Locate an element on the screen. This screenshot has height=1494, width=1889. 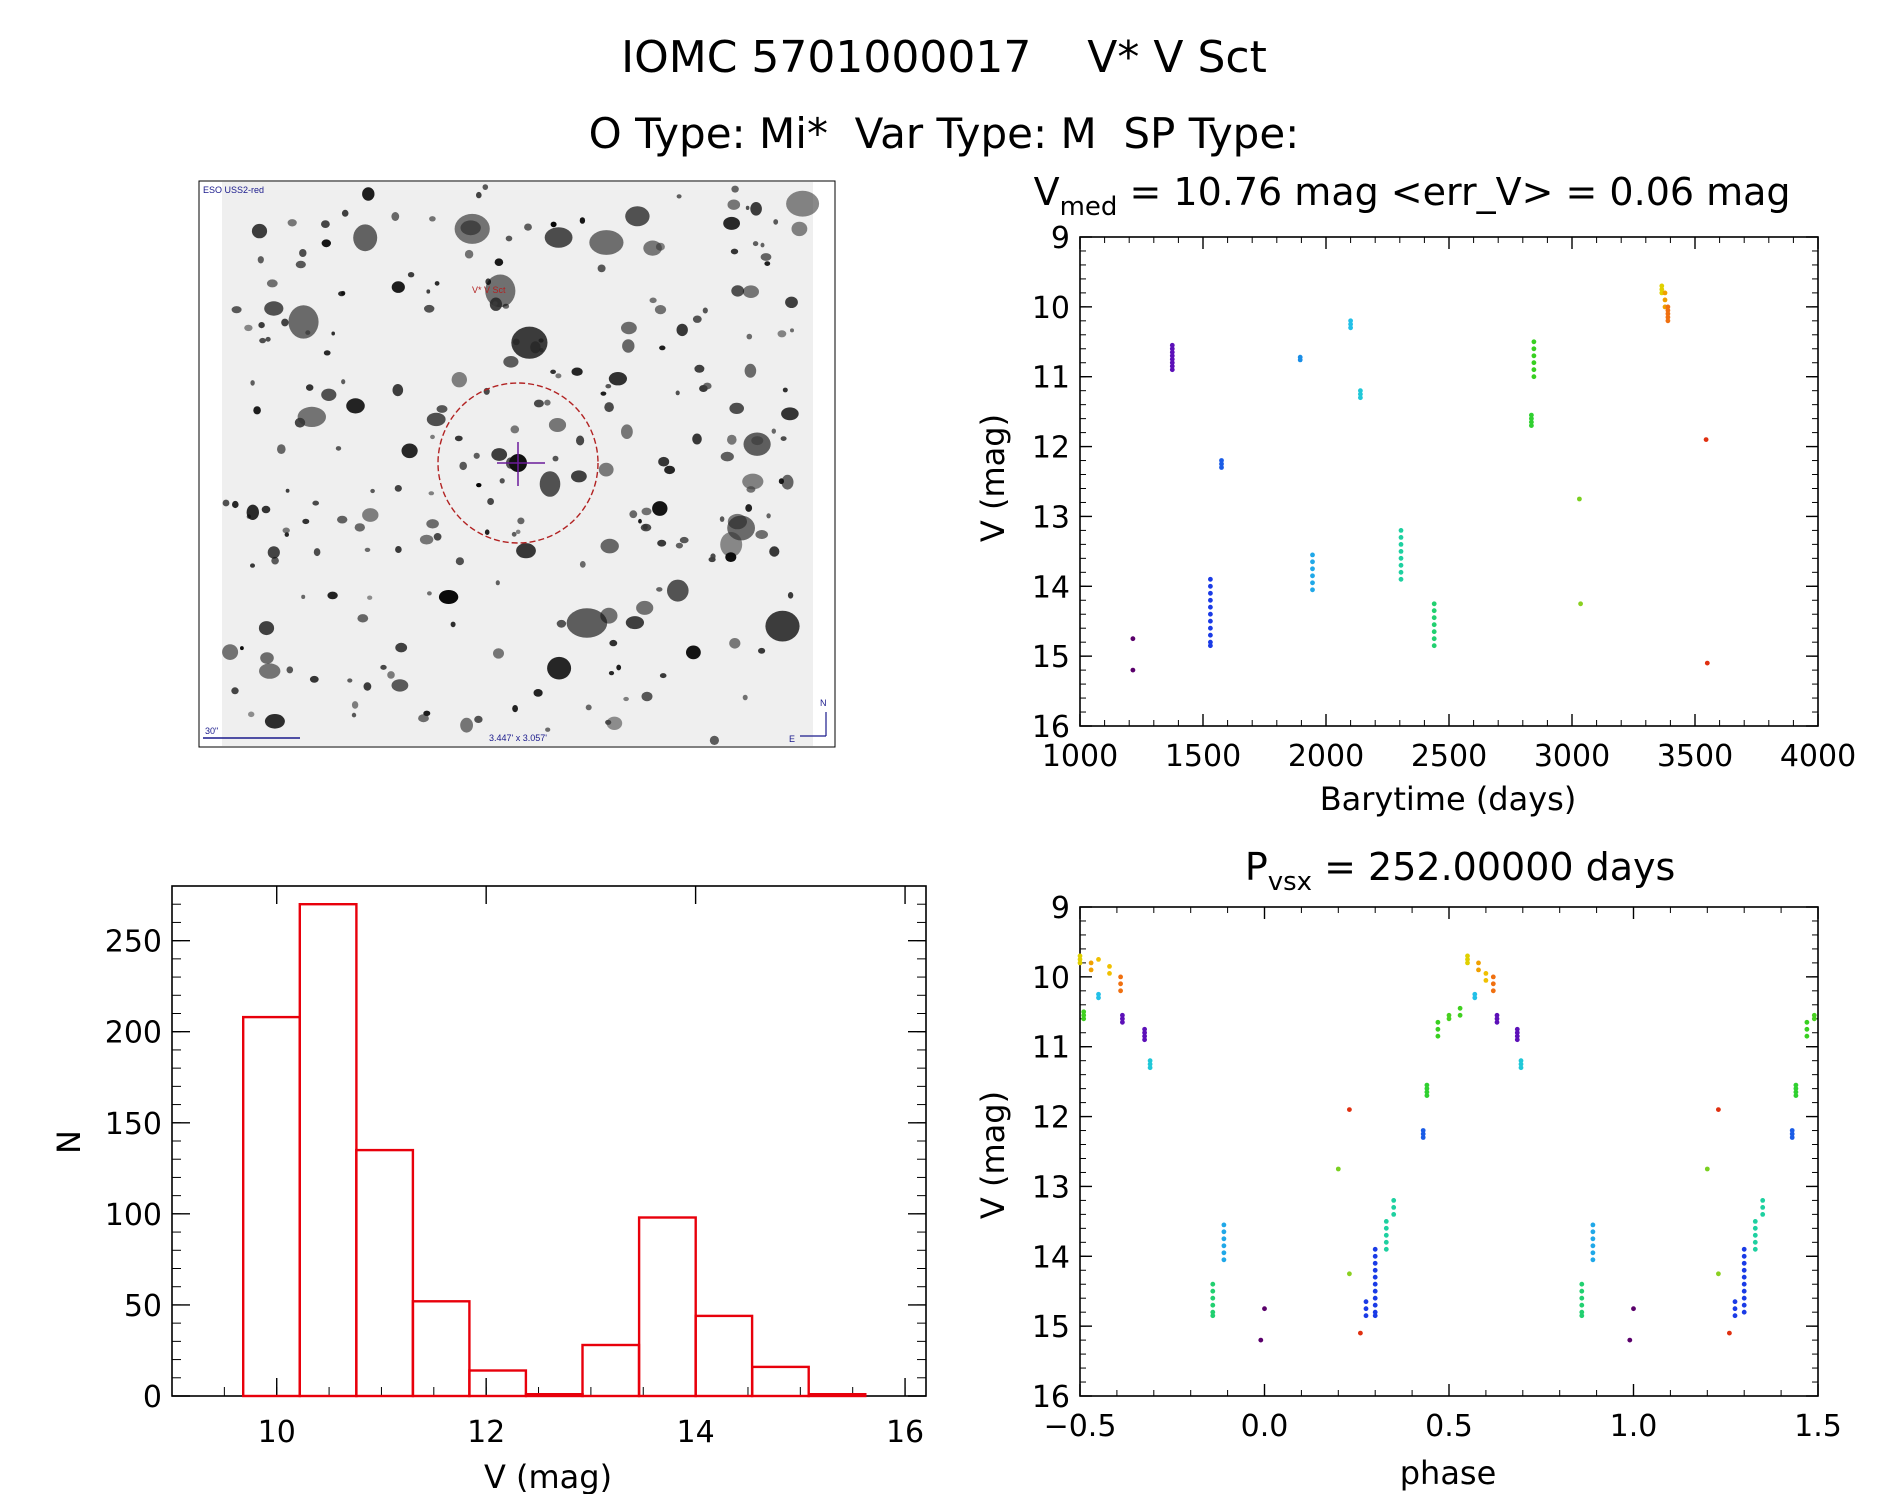
compass-north-label: N is located at coordinates (823, 703).